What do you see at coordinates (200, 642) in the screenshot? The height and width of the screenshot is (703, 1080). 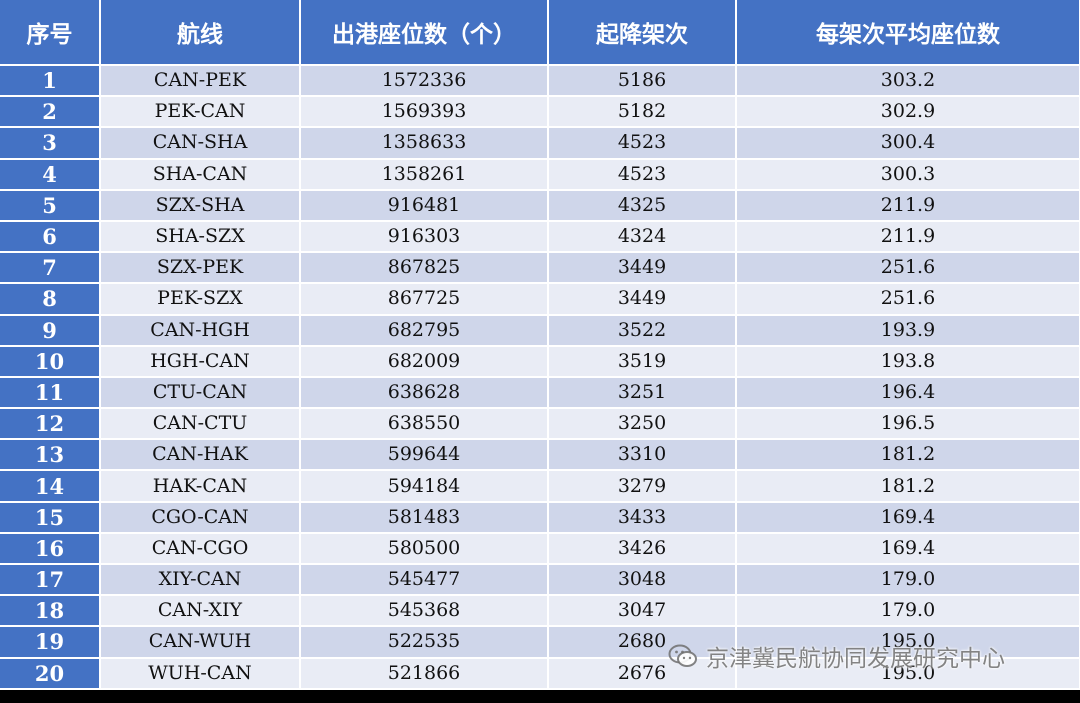 I see `route-cell: CAN-WUH` at bounding box center [200, 642].